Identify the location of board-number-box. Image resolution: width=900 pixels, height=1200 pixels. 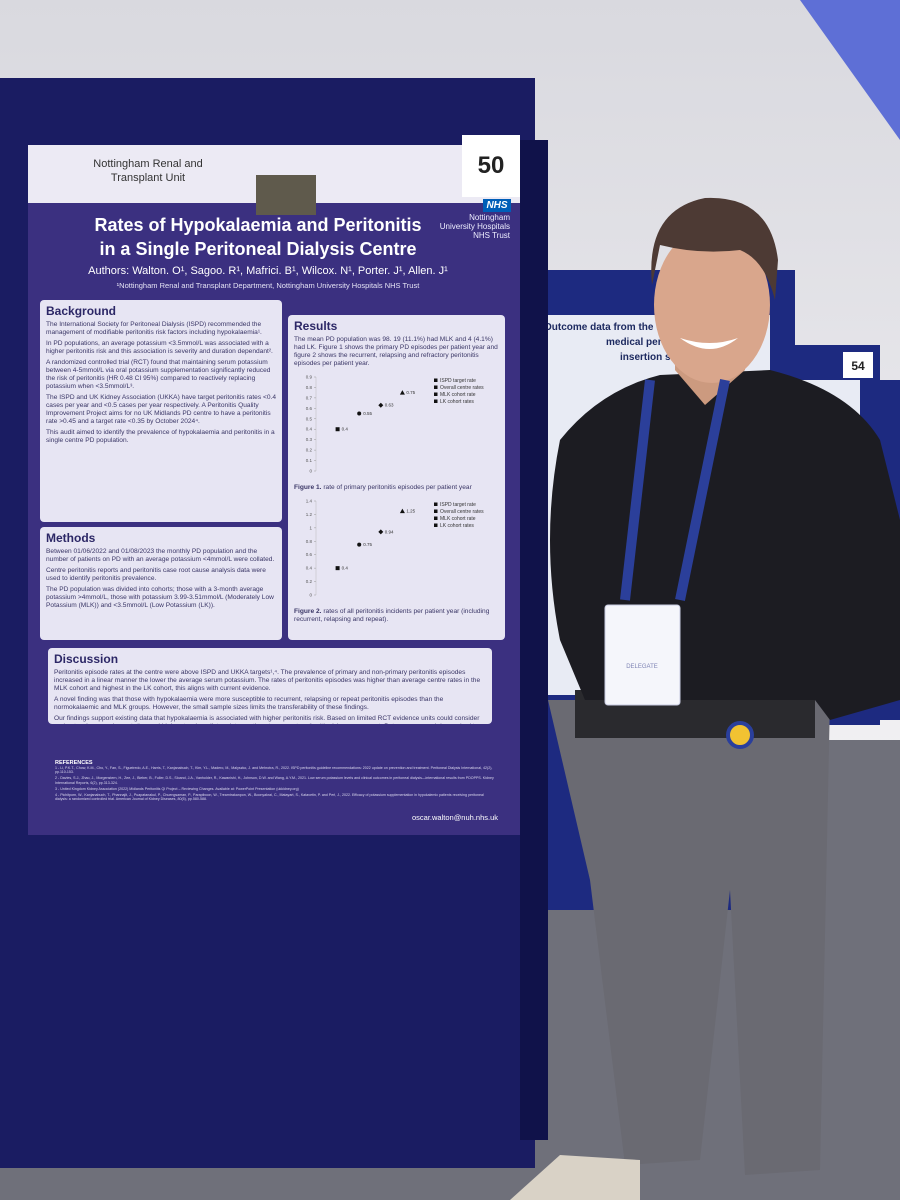
(858, 365).